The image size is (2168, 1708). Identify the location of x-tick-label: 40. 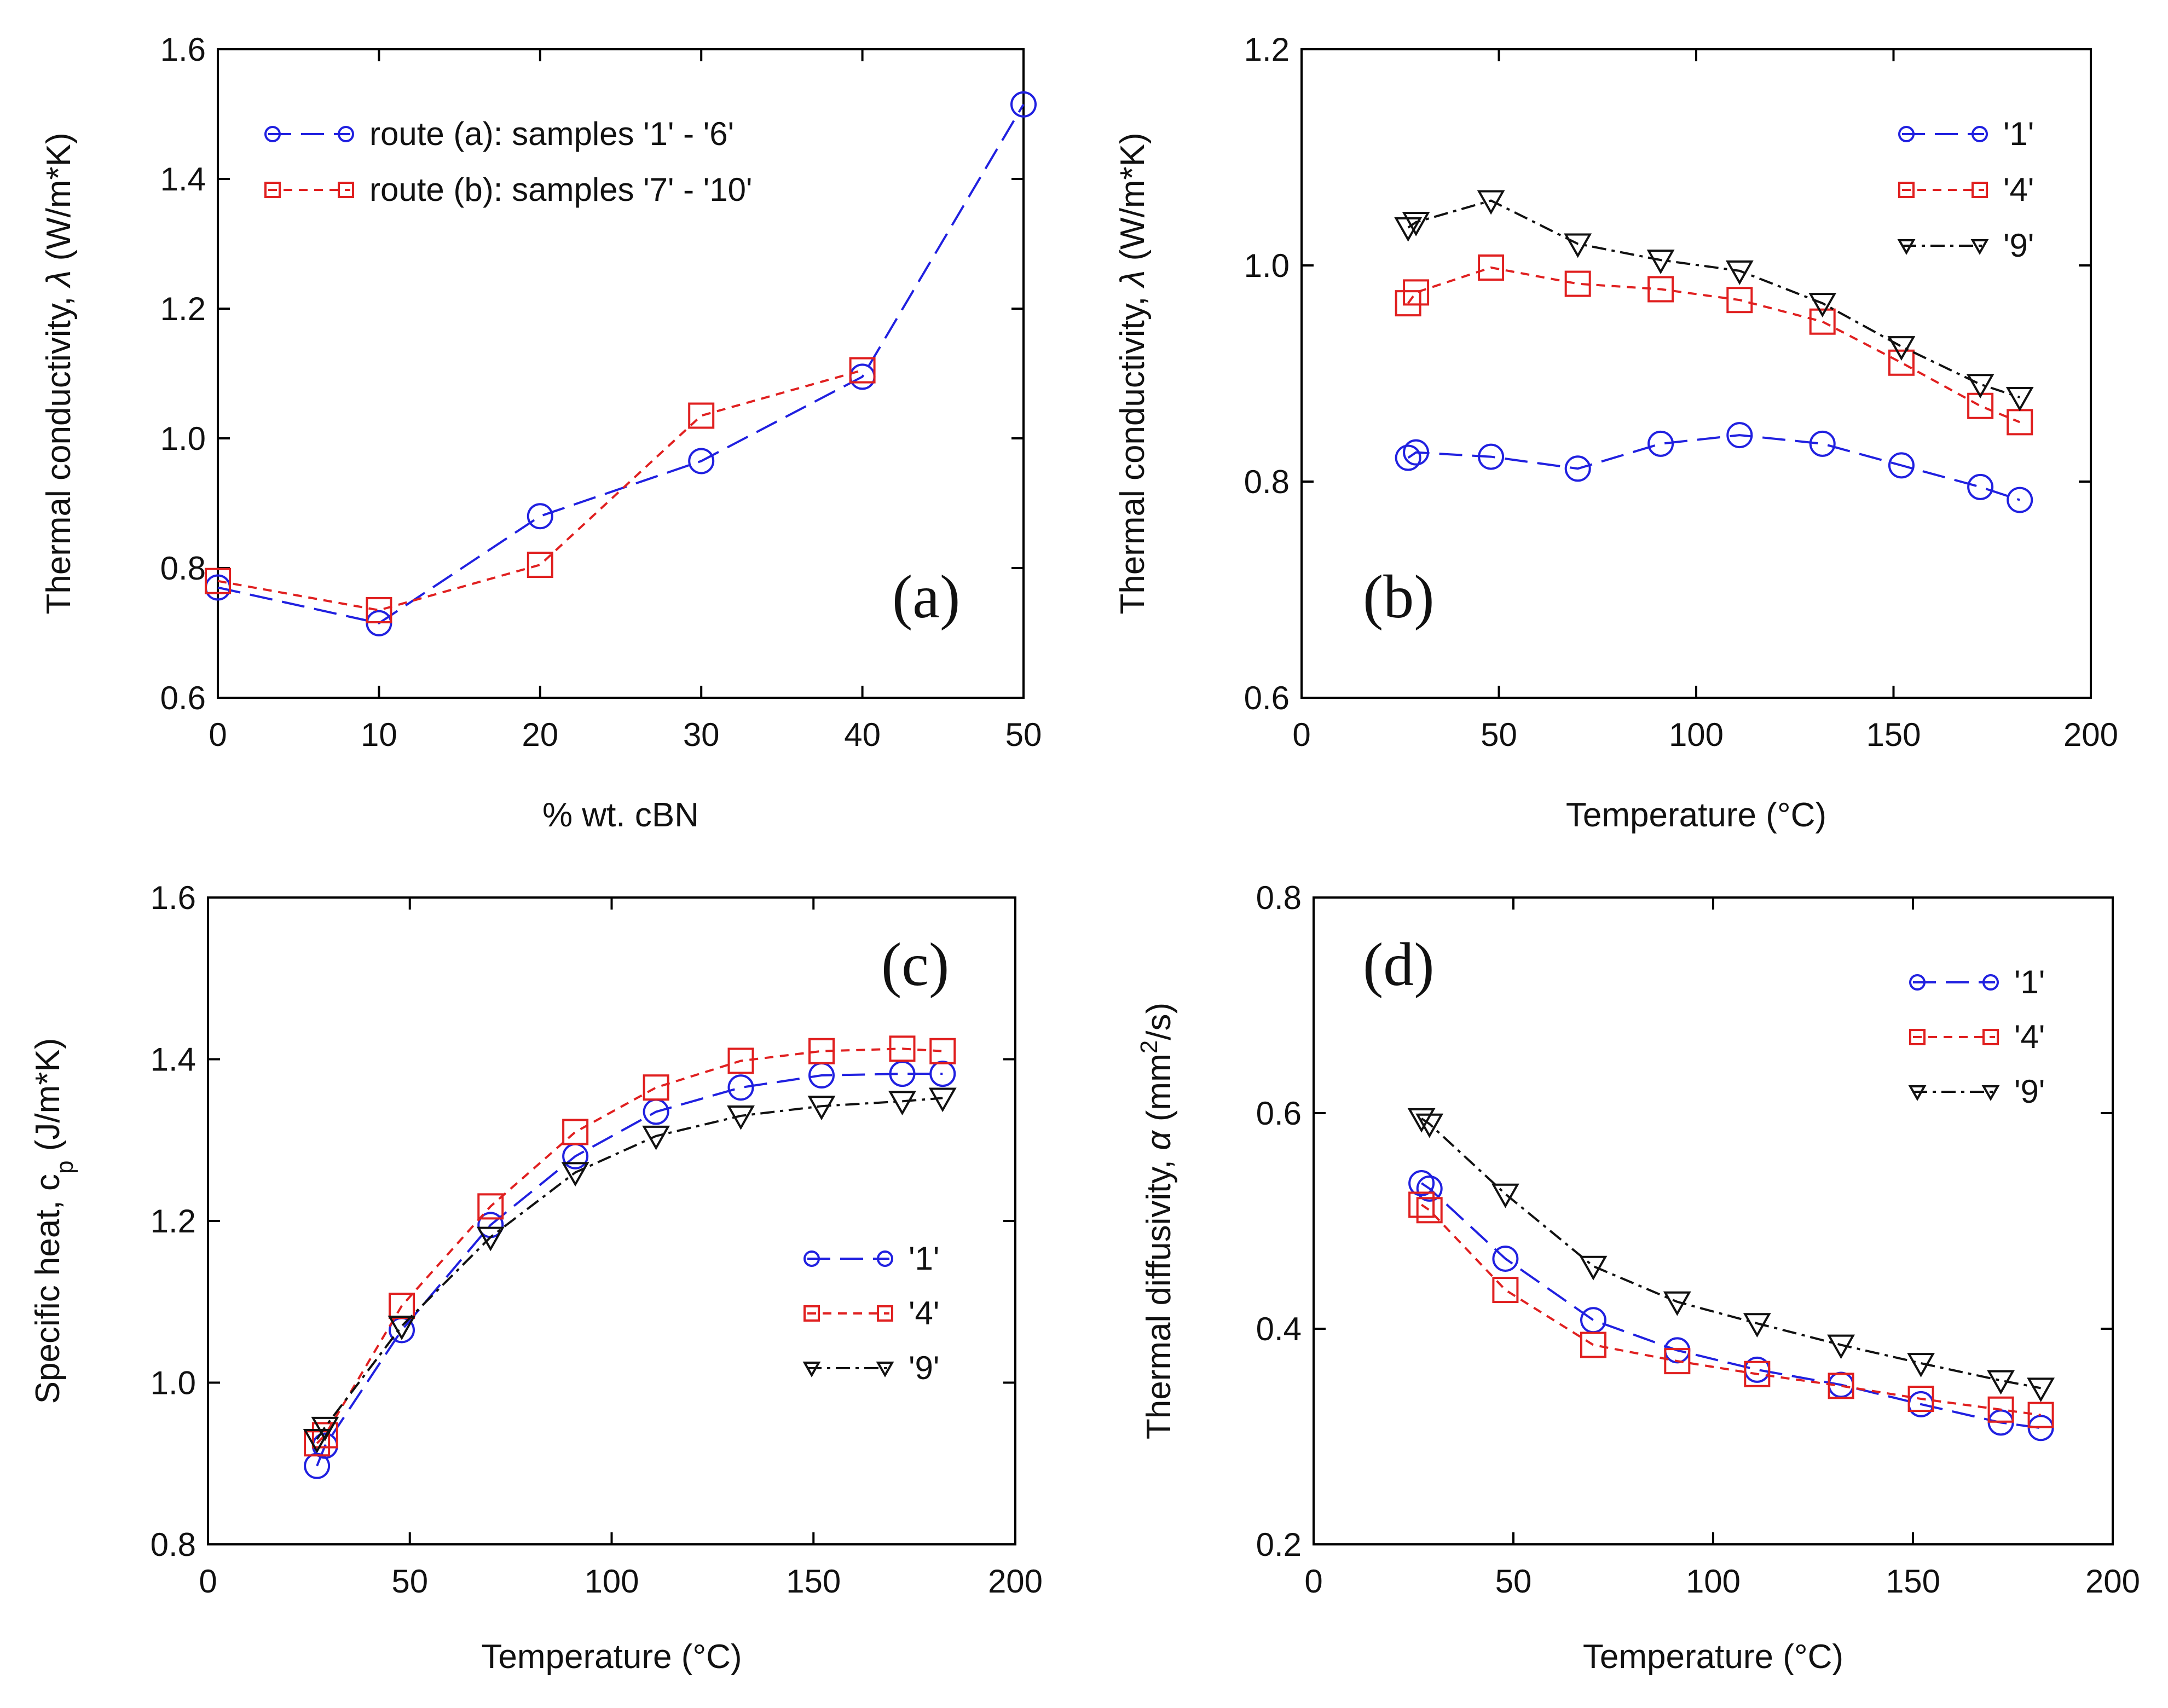
(862, 734).